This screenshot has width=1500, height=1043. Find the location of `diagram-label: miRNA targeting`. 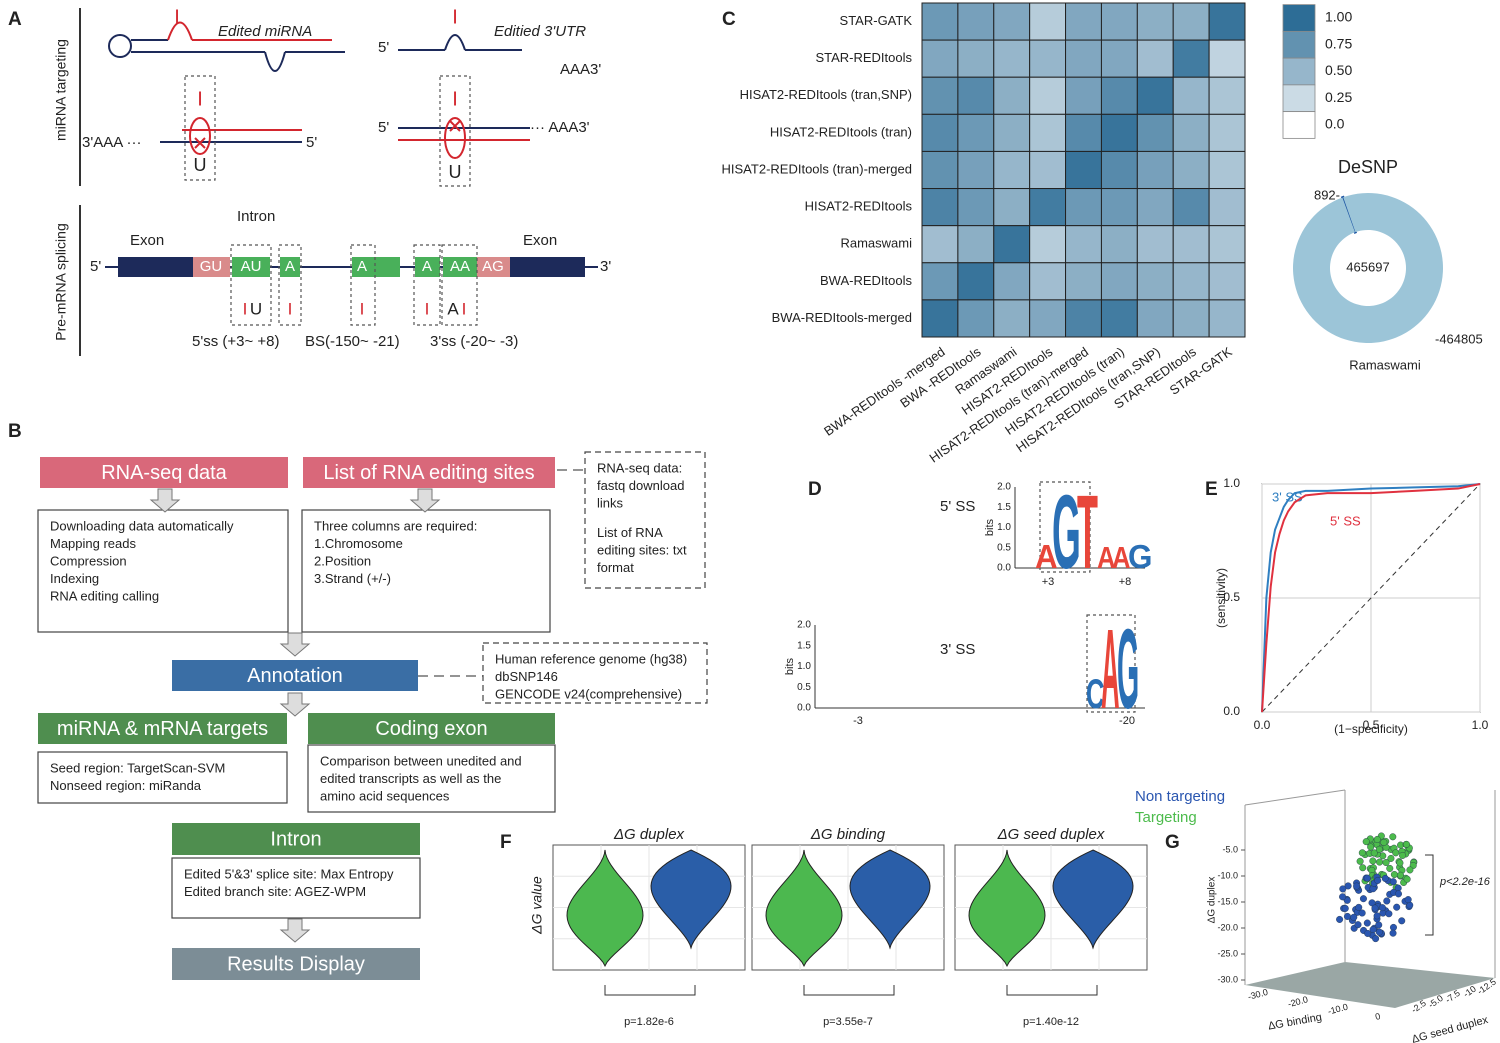

diagram-label: miRNA targeting is located at coordinates (61, 90).